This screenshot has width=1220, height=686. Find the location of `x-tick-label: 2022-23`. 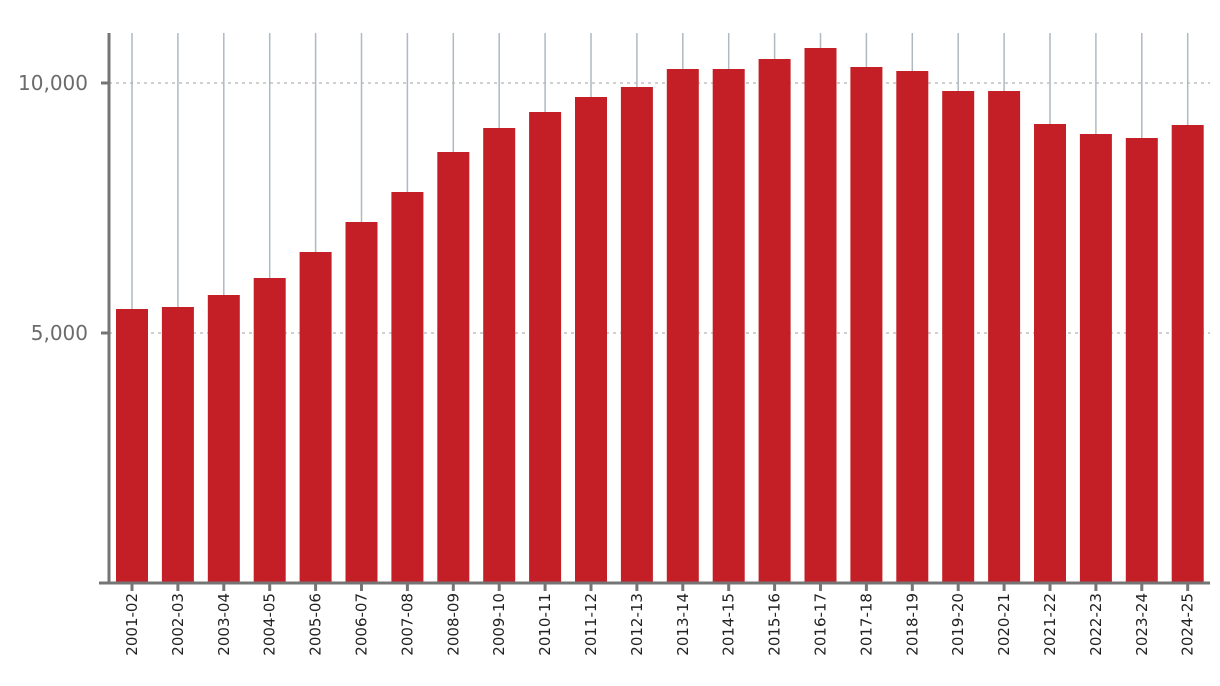

x-tick-label: 2022-23 is located at coordinates (1096, 624).